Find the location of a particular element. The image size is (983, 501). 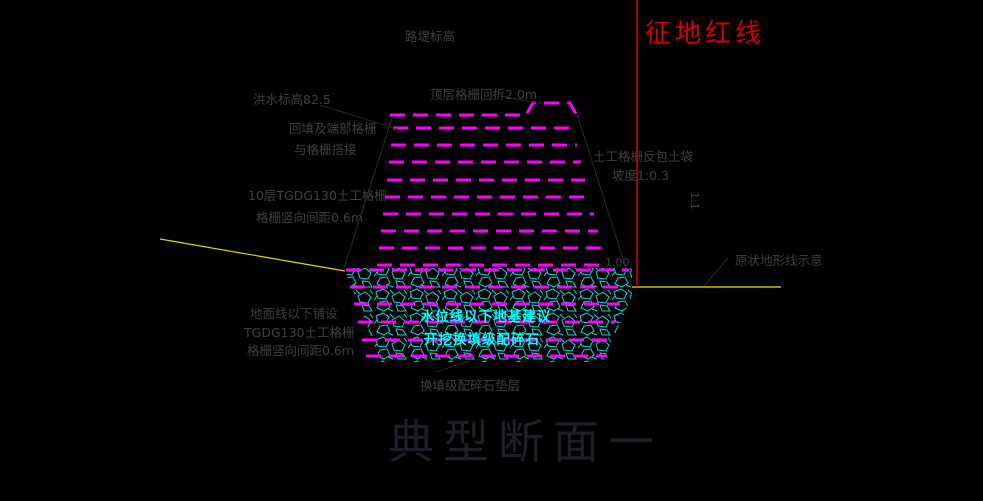

land-acquisition-label: 征地红线 is located at coordinates (705, 34).